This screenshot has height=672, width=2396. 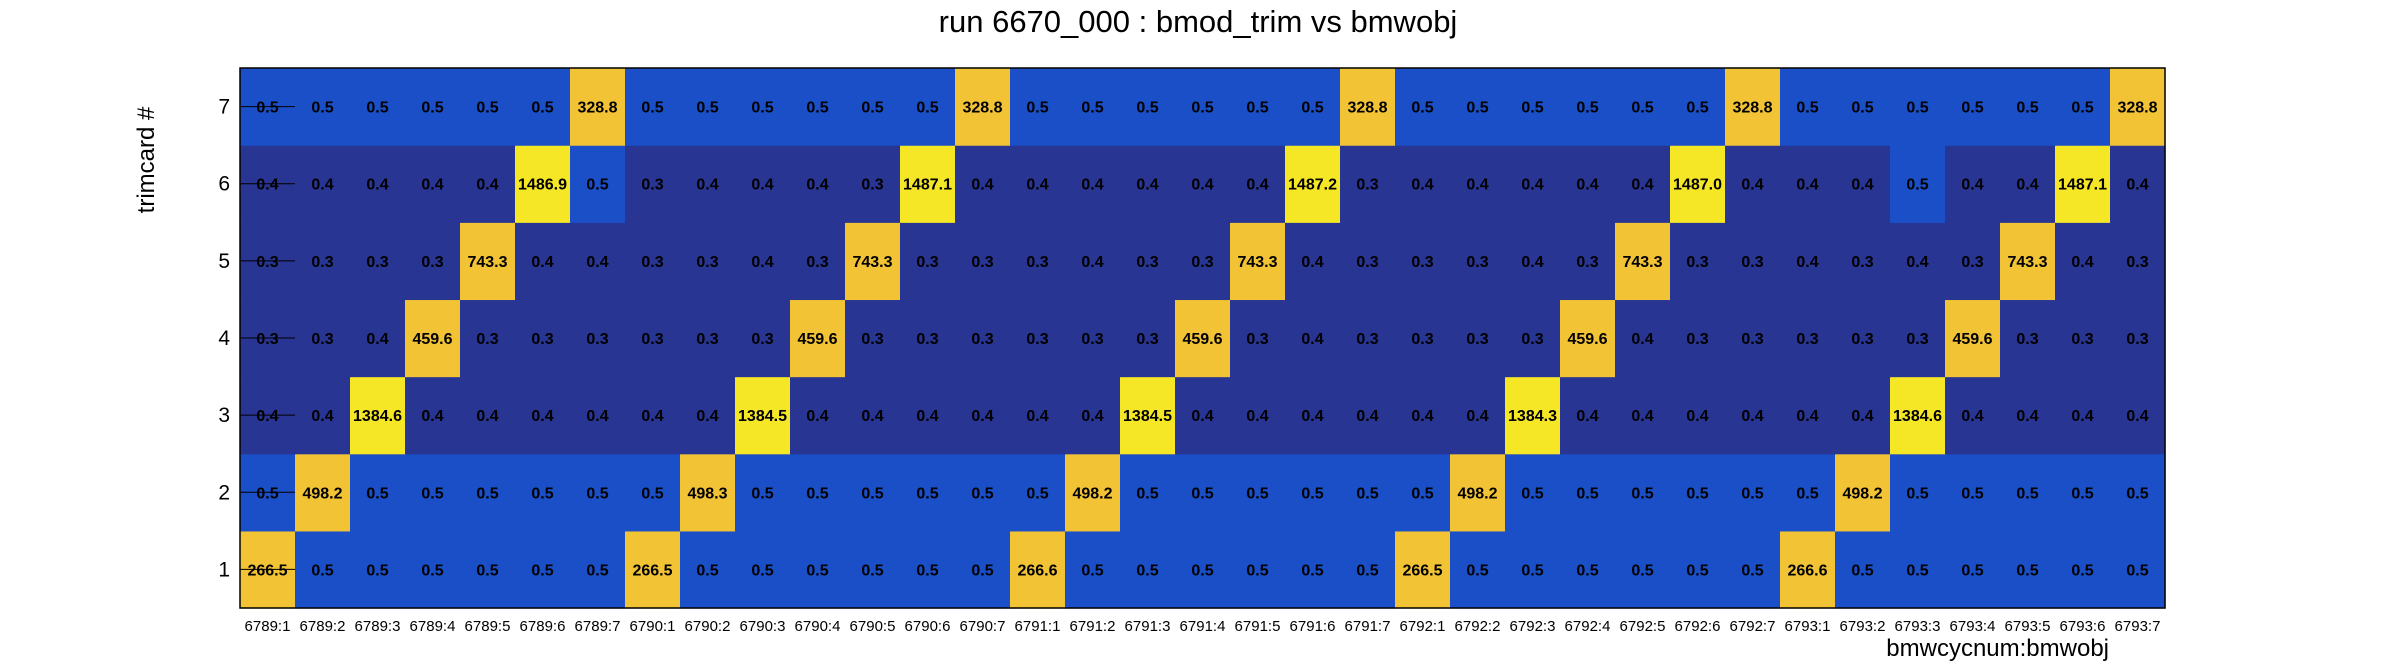 What do you see at coordinates (872, 262) in the screenshot?
I see `cell-value-label: 743.3` at bounding box center [872, 262].